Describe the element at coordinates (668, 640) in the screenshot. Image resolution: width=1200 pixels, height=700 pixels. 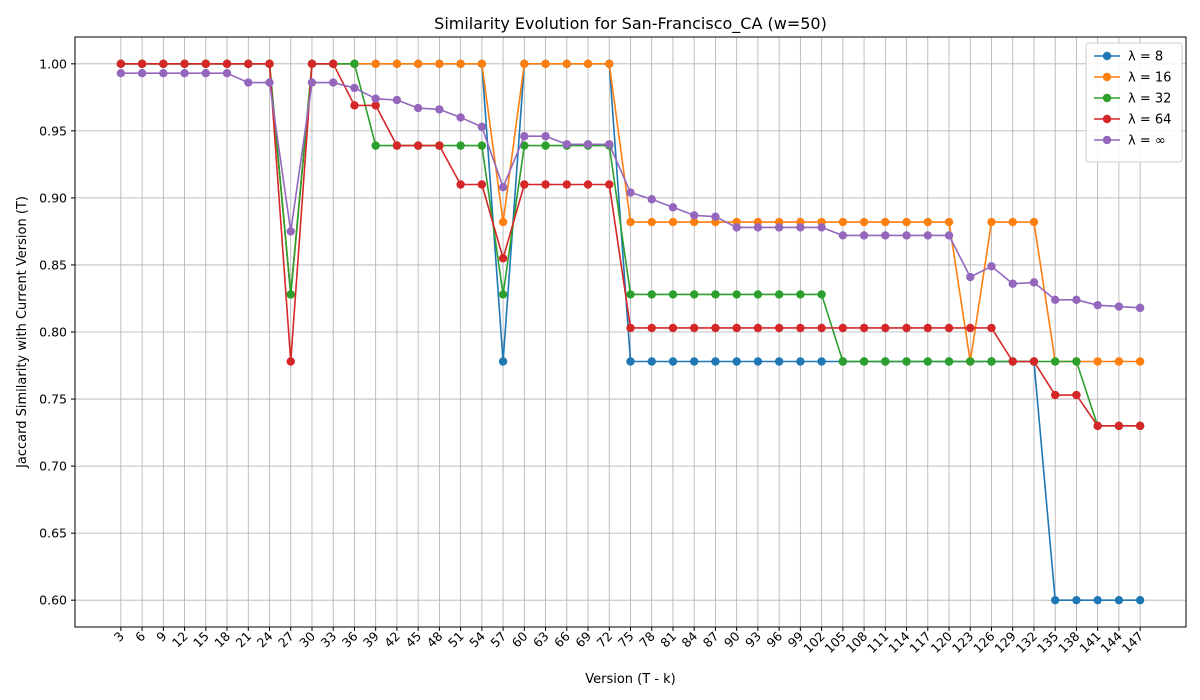
I see `x-tick-label: 81` at that location.